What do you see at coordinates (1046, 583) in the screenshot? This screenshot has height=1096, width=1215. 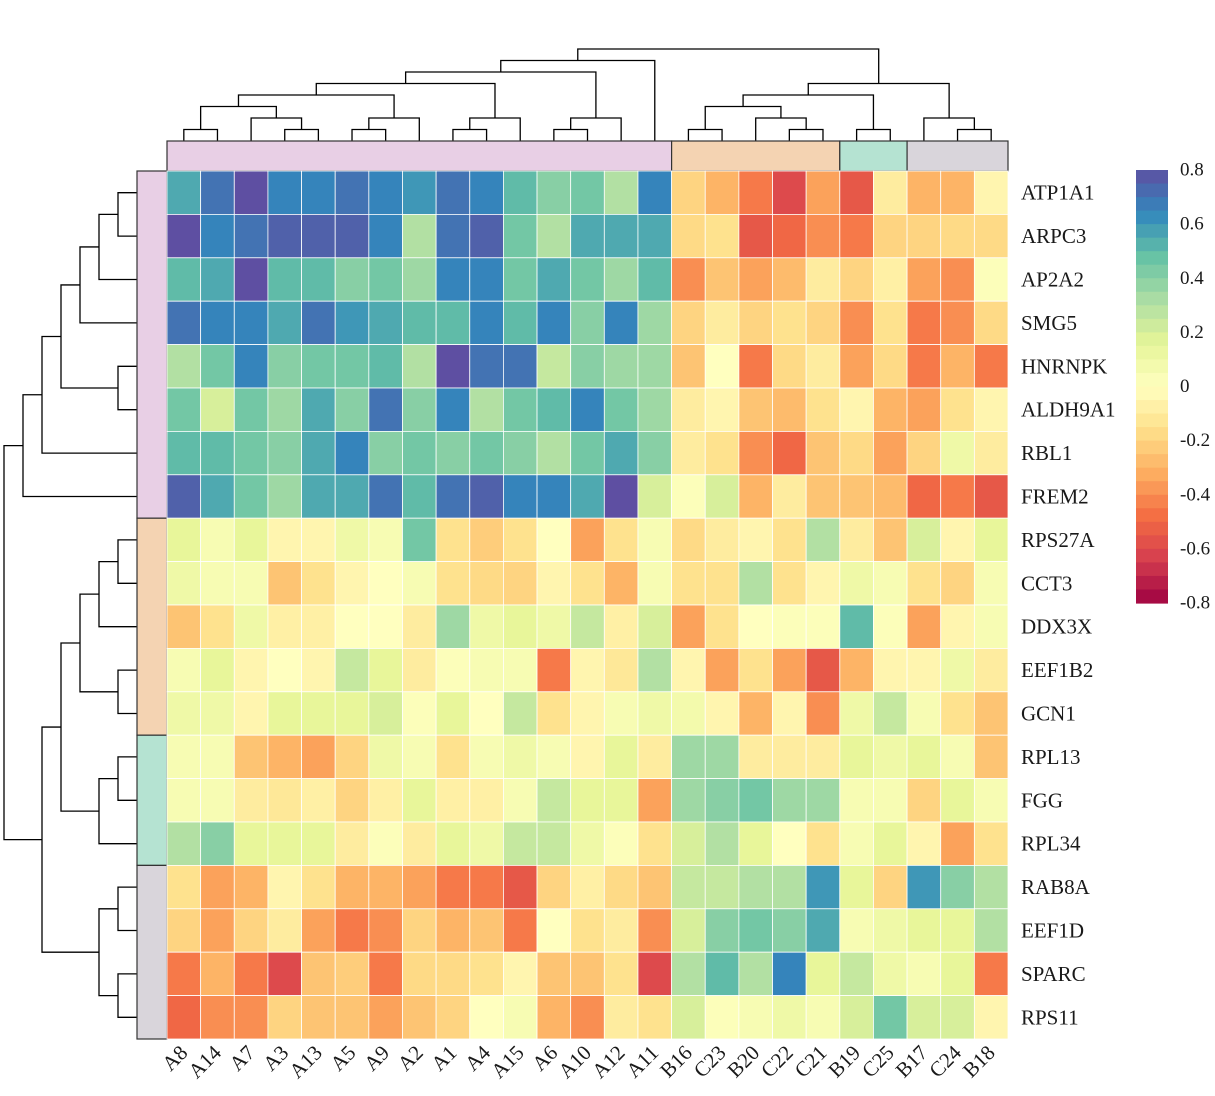 I see `row-label: CCT3` at bounding box center [1046, 583].